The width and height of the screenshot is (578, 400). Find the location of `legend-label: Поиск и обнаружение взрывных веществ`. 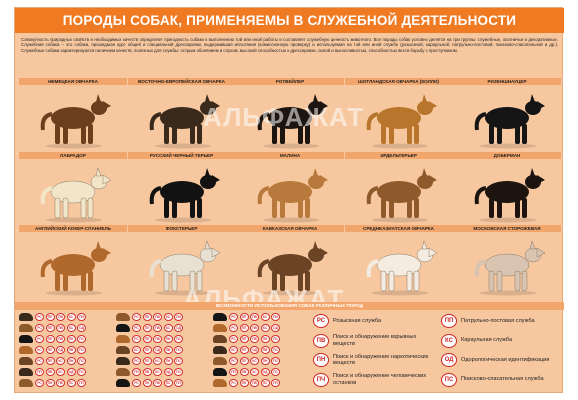

legend-label: Поиск и обнаружение взрывных веществ is located at coordinates (375, 340).